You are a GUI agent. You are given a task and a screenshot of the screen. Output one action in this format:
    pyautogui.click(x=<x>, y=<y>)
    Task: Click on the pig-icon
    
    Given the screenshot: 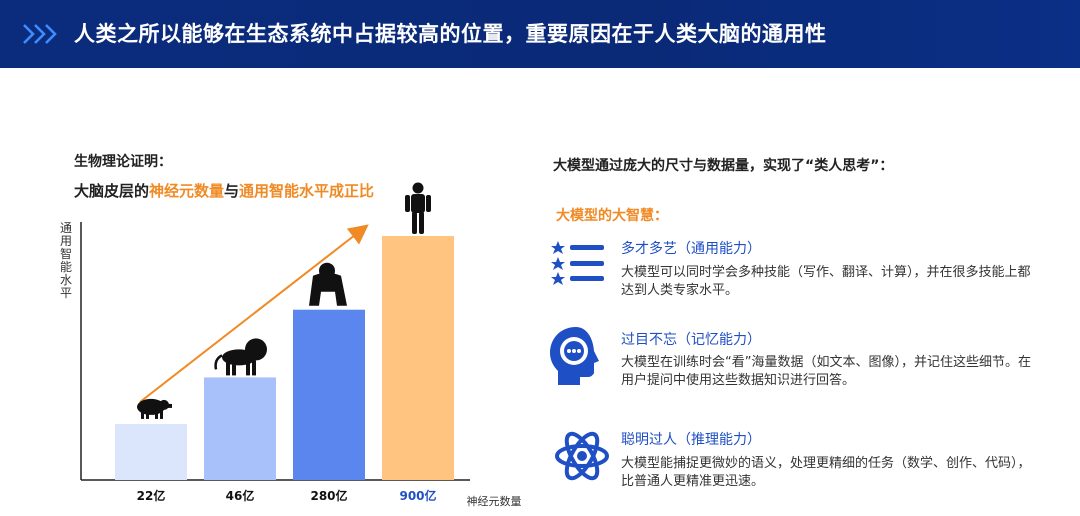 What is the action you would take?
    pyautogui.click(x=154, y=408)
    